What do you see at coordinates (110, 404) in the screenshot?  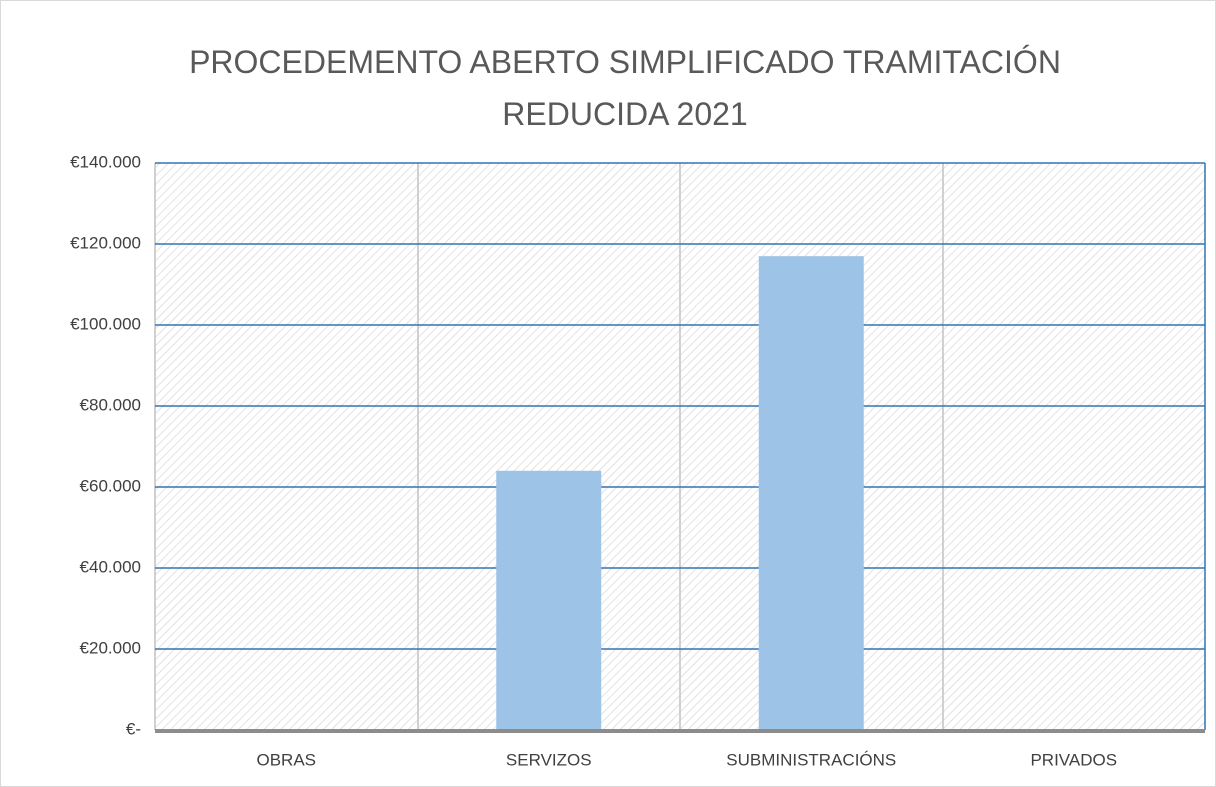 I see `y-tick-label: €80.000` at bounding box center [110, 404].